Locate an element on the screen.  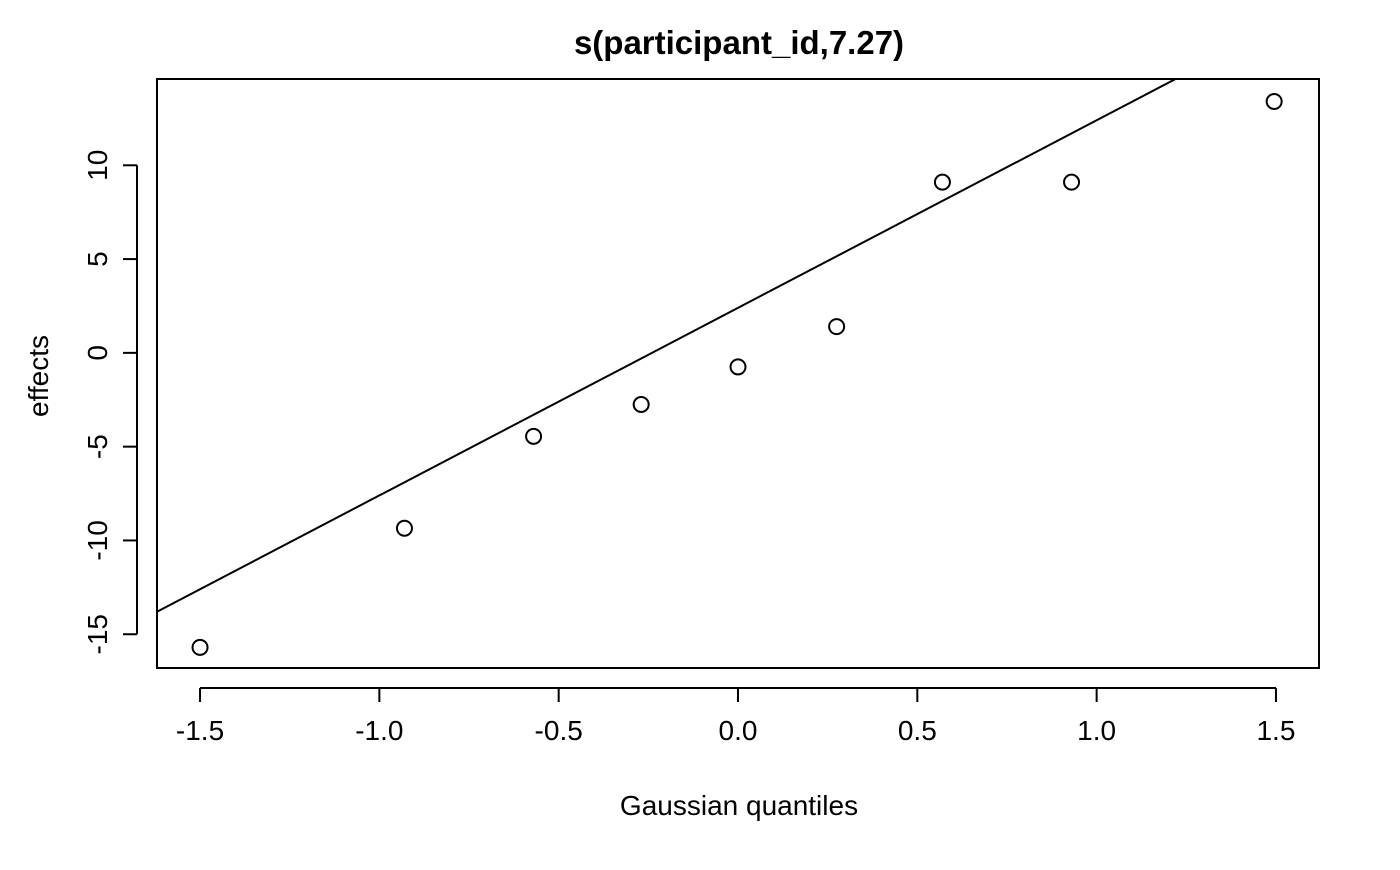
y-axis-label: effects is located at coordinates (38, 376).